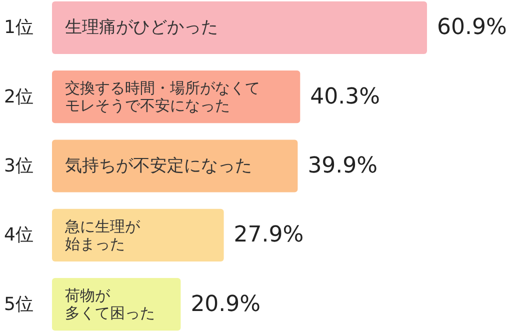  I want to click on annotation: 多くて困った, so click(110, 313).